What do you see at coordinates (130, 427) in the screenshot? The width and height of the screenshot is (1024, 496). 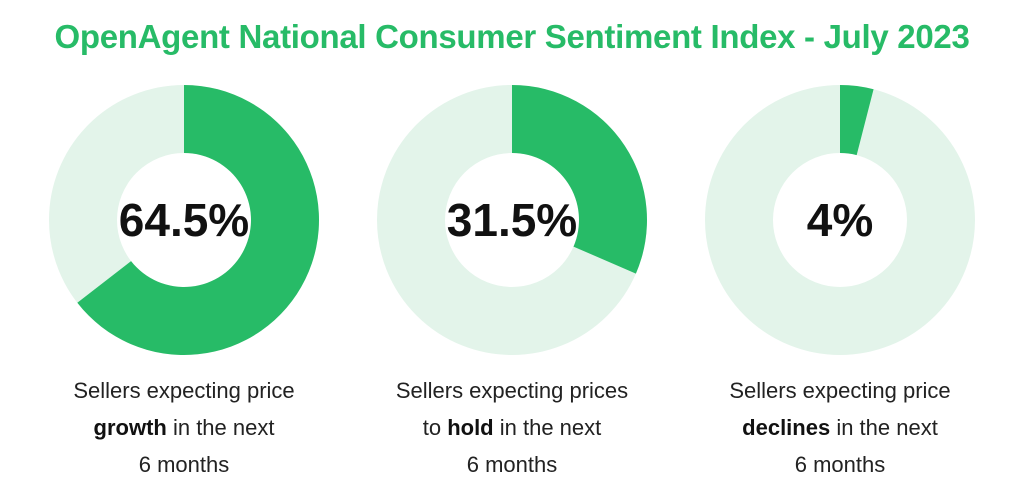 I see `caption-keyword: growth` at bounding box center [130, 427].